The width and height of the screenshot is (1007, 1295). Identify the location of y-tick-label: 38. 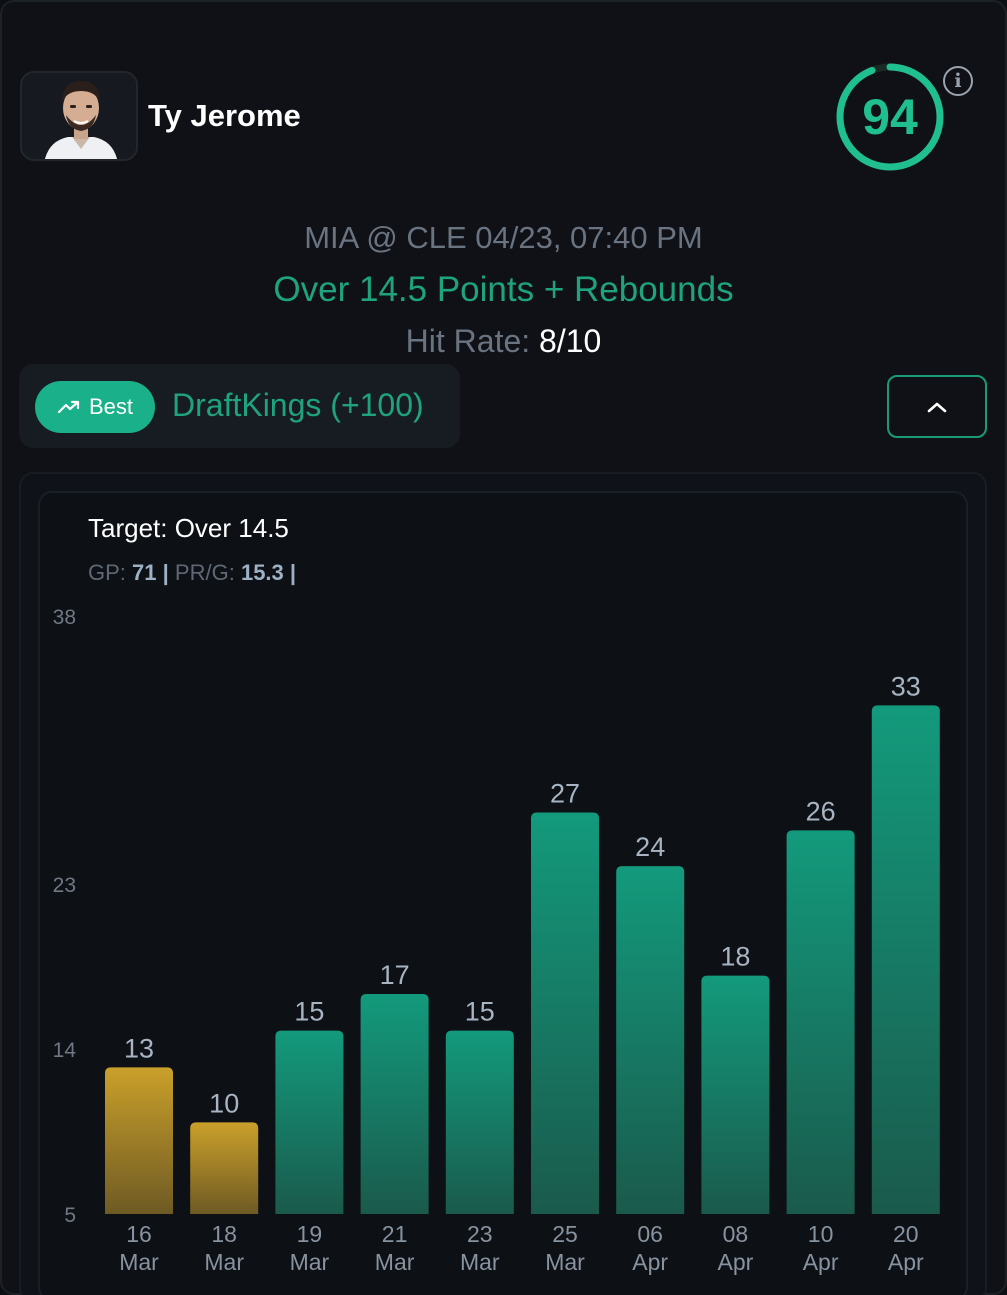
(64, 617).